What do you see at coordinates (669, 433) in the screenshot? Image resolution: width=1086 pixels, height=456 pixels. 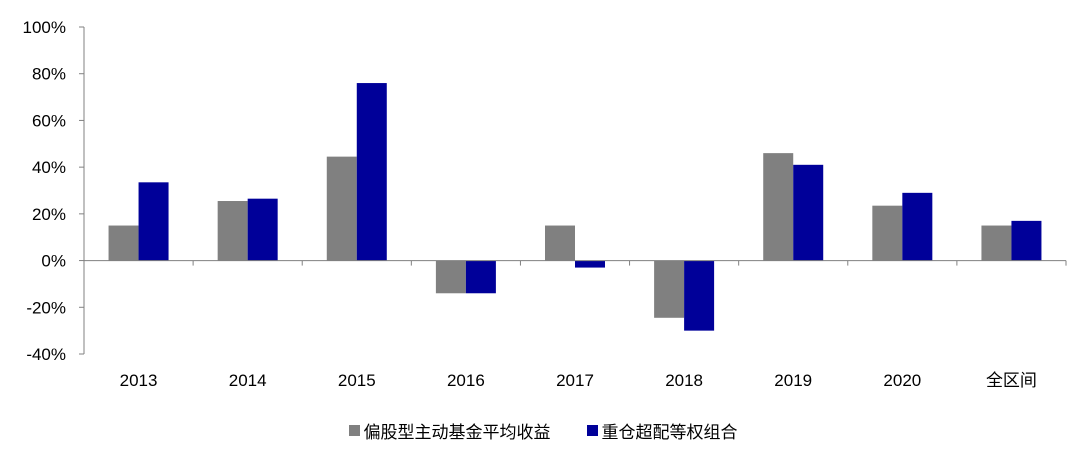 I see `legend-label-series-2: 重仓超配等权组合` at bounding box center [669, 433].